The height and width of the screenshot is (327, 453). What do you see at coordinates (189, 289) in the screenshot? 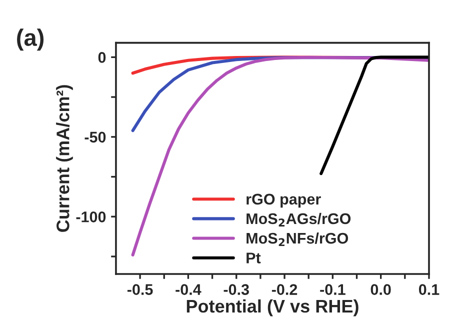
I see `x-tick-label: -0.4` at bounding box center [189, 289].